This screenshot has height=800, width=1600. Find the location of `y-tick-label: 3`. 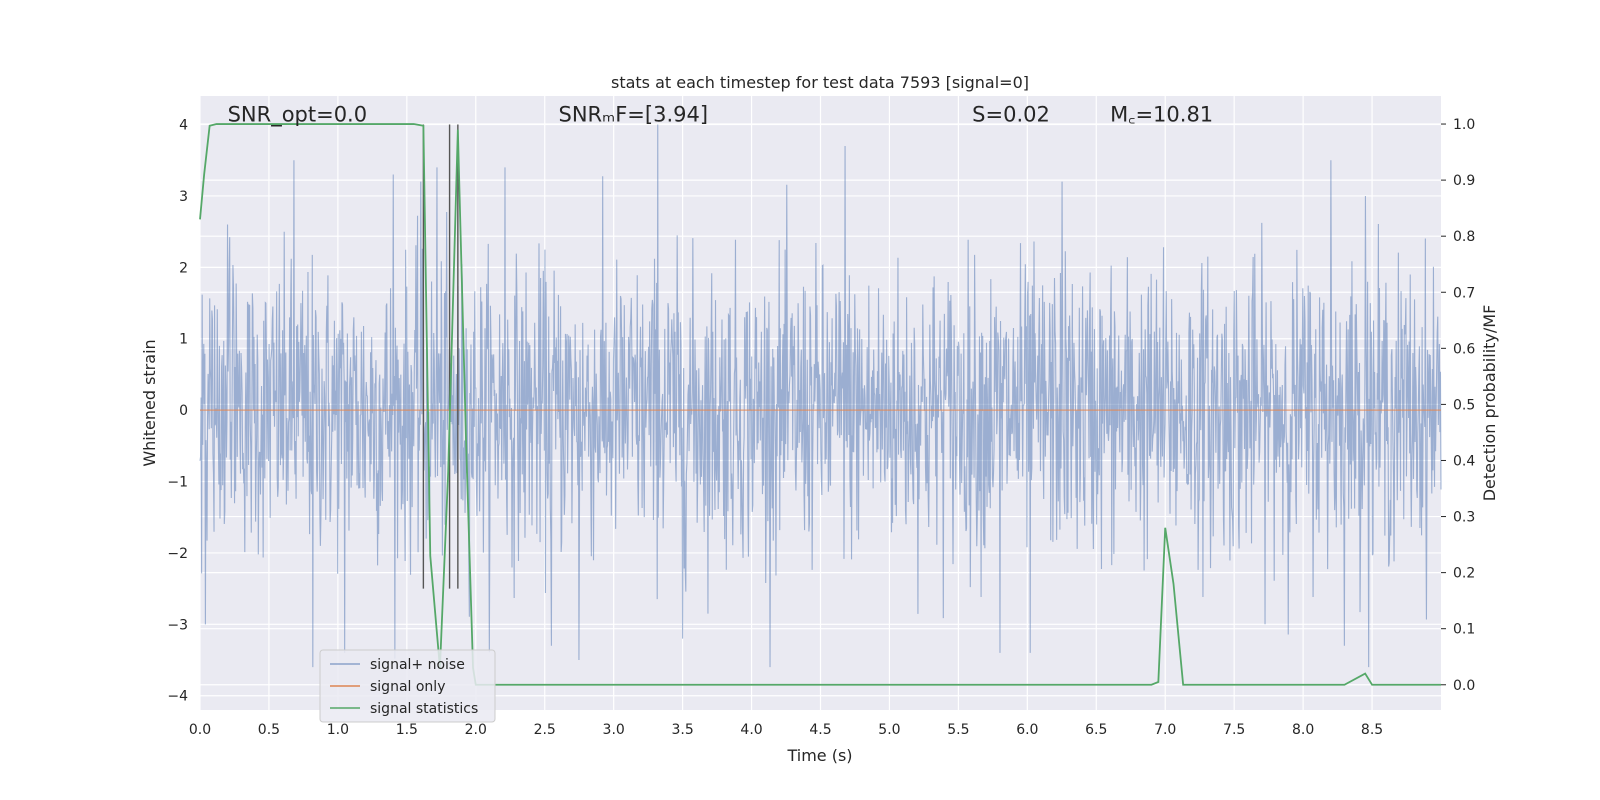

y-tick-label: 3 is located at coordinates (183, 197).